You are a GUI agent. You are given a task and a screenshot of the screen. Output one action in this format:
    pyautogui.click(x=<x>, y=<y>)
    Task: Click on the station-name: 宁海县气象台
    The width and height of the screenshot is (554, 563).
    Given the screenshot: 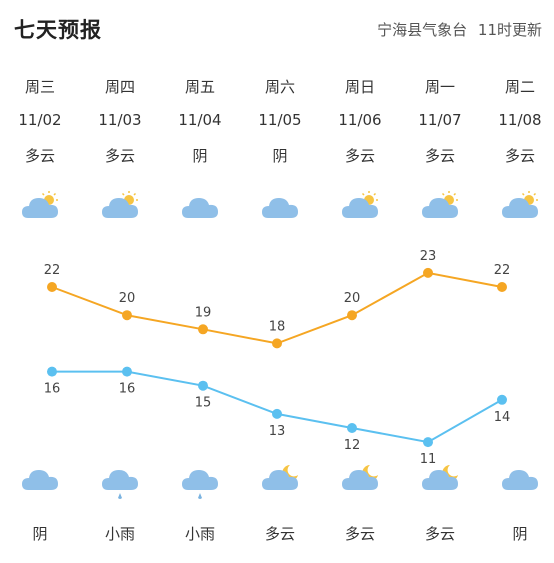 What is the action you would take?
    pyautogui.click(x=422, y=30)
    